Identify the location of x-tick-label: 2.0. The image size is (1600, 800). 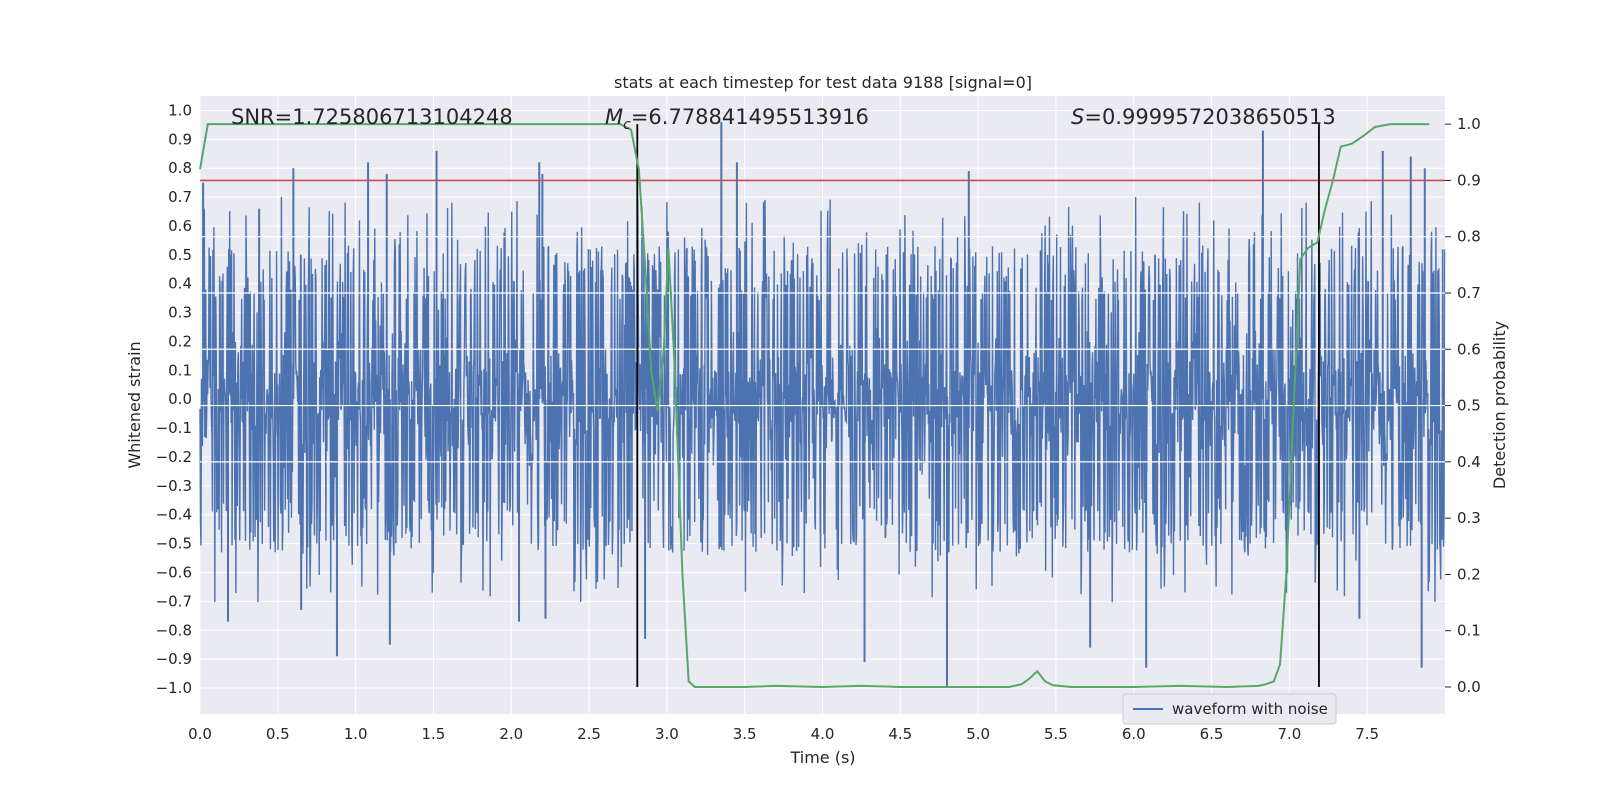
(511, 734).